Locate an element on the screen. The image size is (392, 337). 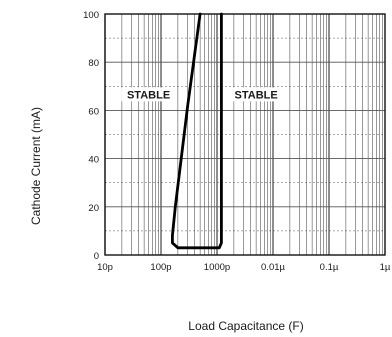
y-tick-label: 40 is located at coordinates (93, 160).